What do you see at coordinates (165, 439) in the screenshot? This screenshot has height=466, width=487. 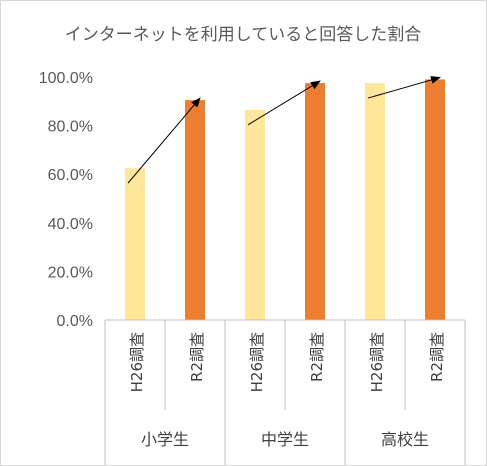 I see `x-group-label: 小学生` at bounding box center [165, 439].